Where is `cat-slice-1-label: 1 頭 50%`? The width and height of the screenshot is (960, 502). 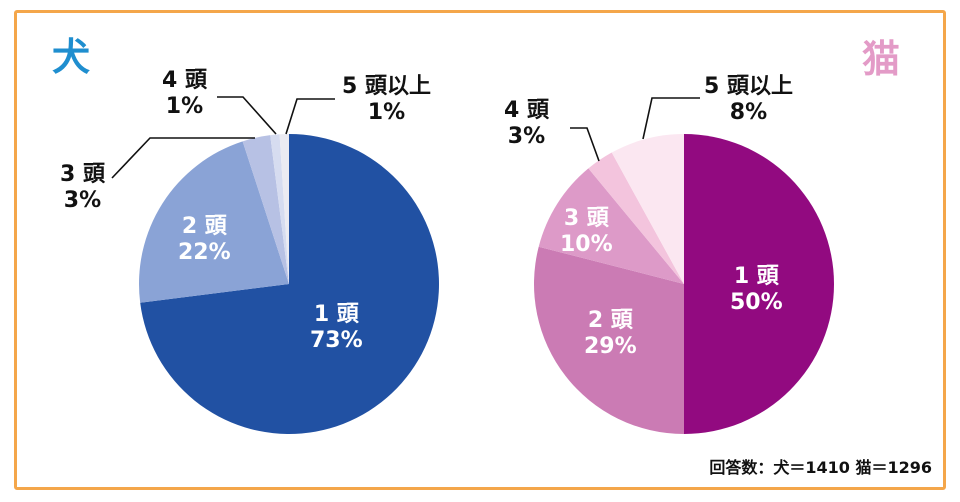
cat-slice-1-label: 1 頭 50% is located at coordinates (756, 290).